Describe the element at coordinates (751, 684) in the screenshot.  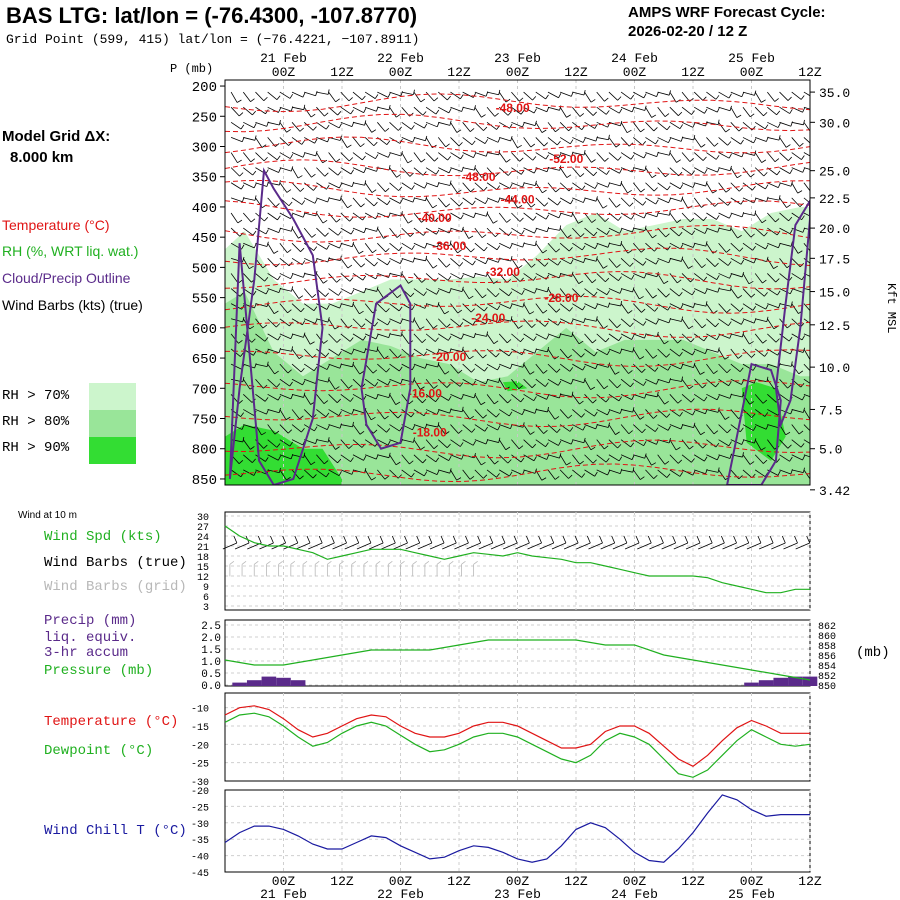
I see `precip-bar` at that location.